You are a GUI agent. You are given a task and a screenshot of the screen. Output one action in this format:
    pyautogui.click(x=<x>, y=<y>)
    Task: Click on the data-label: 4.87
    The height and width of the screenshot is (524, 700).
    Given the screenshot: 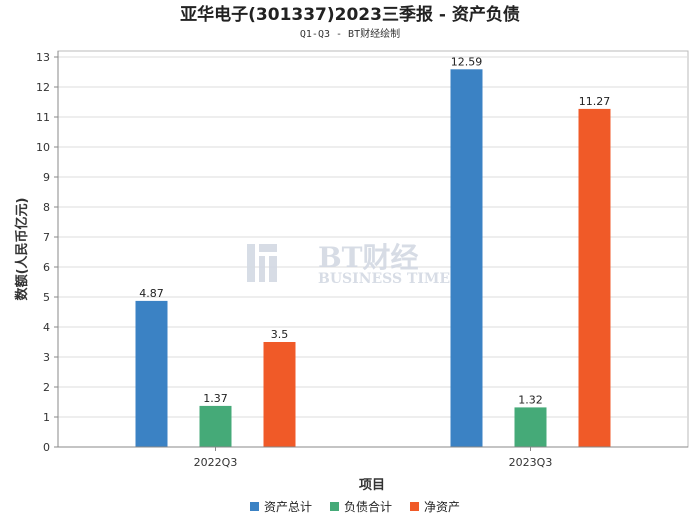 What is the action you would take?
    pyautogui.click(x=151, y=293)
    